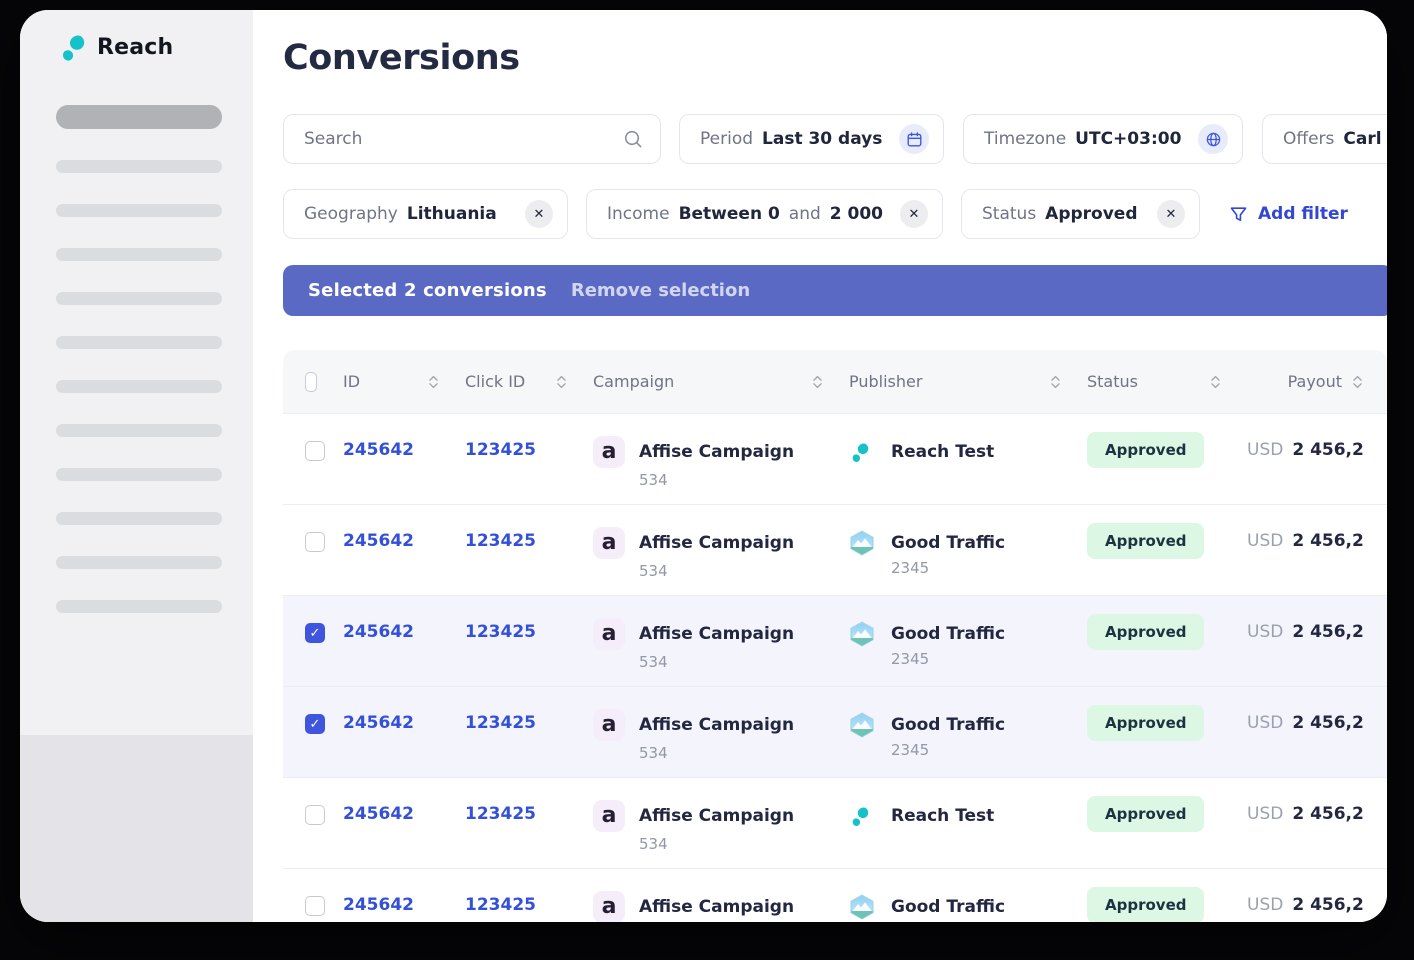 This screenshot has height=960, width=1414. Describe the element at coordinates (1317, 381) in the screenshot. I see `column-header-payout: Payout` at that location.